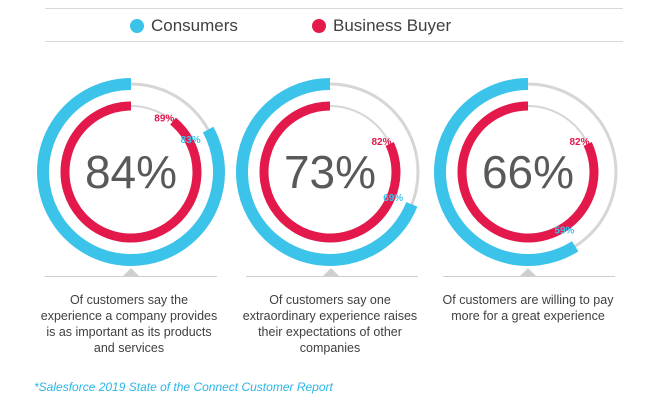 This screenshot has height=401, width=653. What do you see at coordinates (191, 140) in the screenshot?
I see `consumers-label-1: 83%` at bounding box center [191, 140].